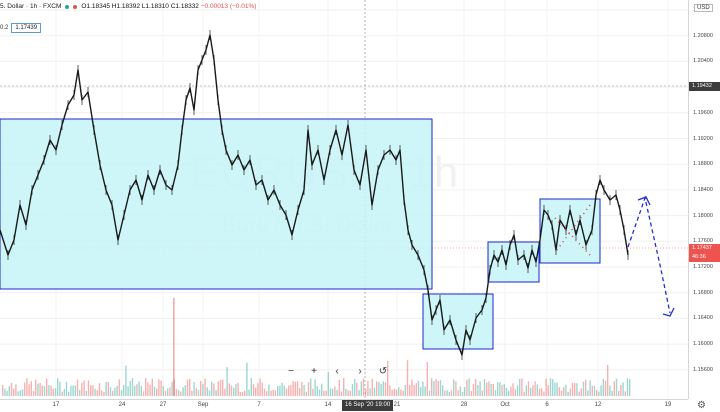 This screenshot has width=720, height=412. What do you see at coordinates (368, 405) in the screenshot?
I see `selected-time-label: 16 Sep '20 19:00` at bounding box center [368, 405].